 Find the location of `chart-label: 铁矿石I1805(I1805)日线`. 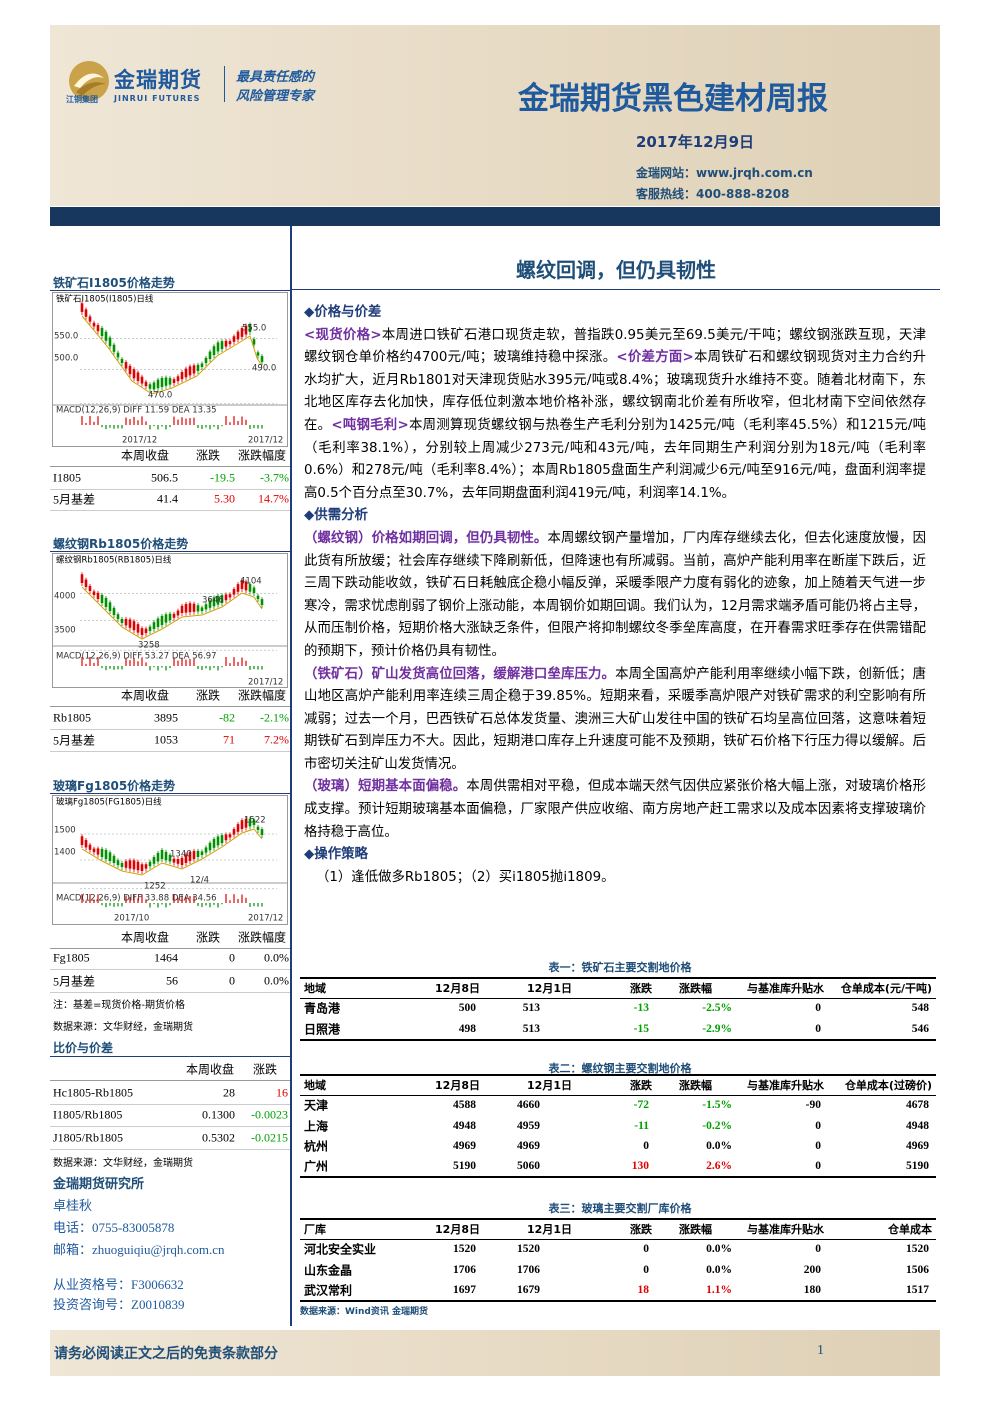

chart-label: 铁矿石I1805(I1805)日线 is located at coordinates (105, 299).